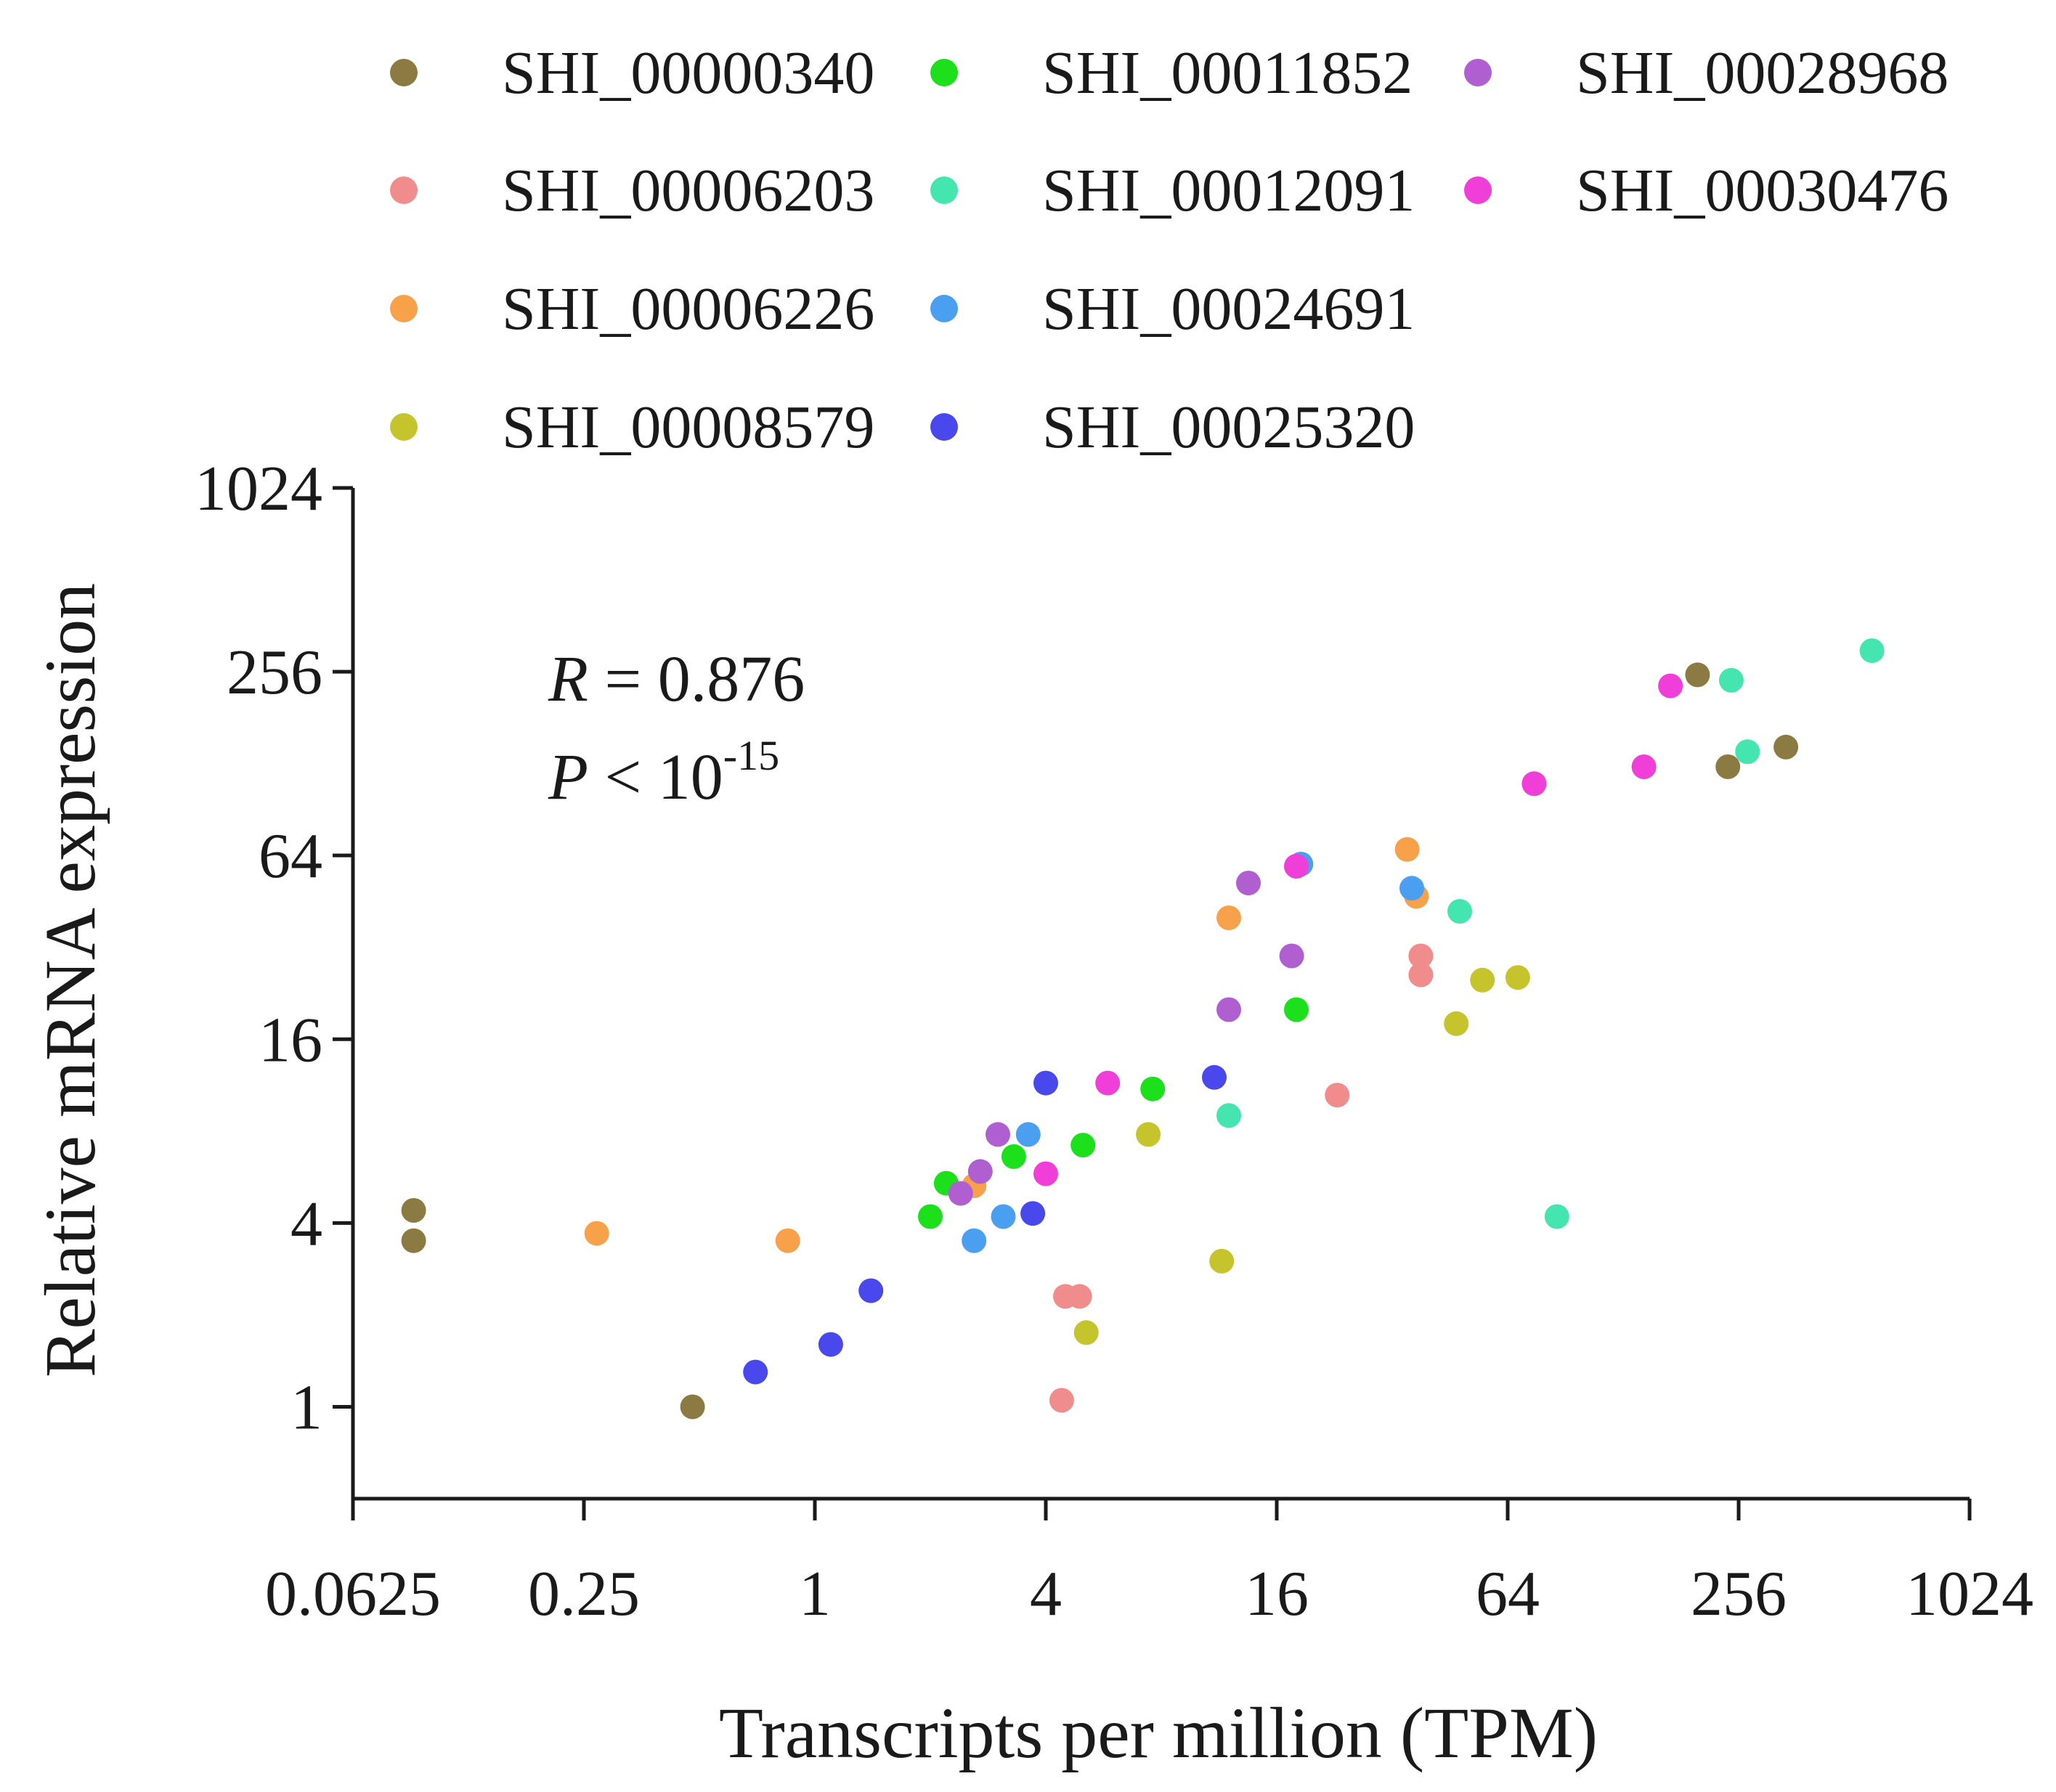 The height and width of the screenshot is (1792, 2056). I want to click on p-label: P, so click(568, 777).